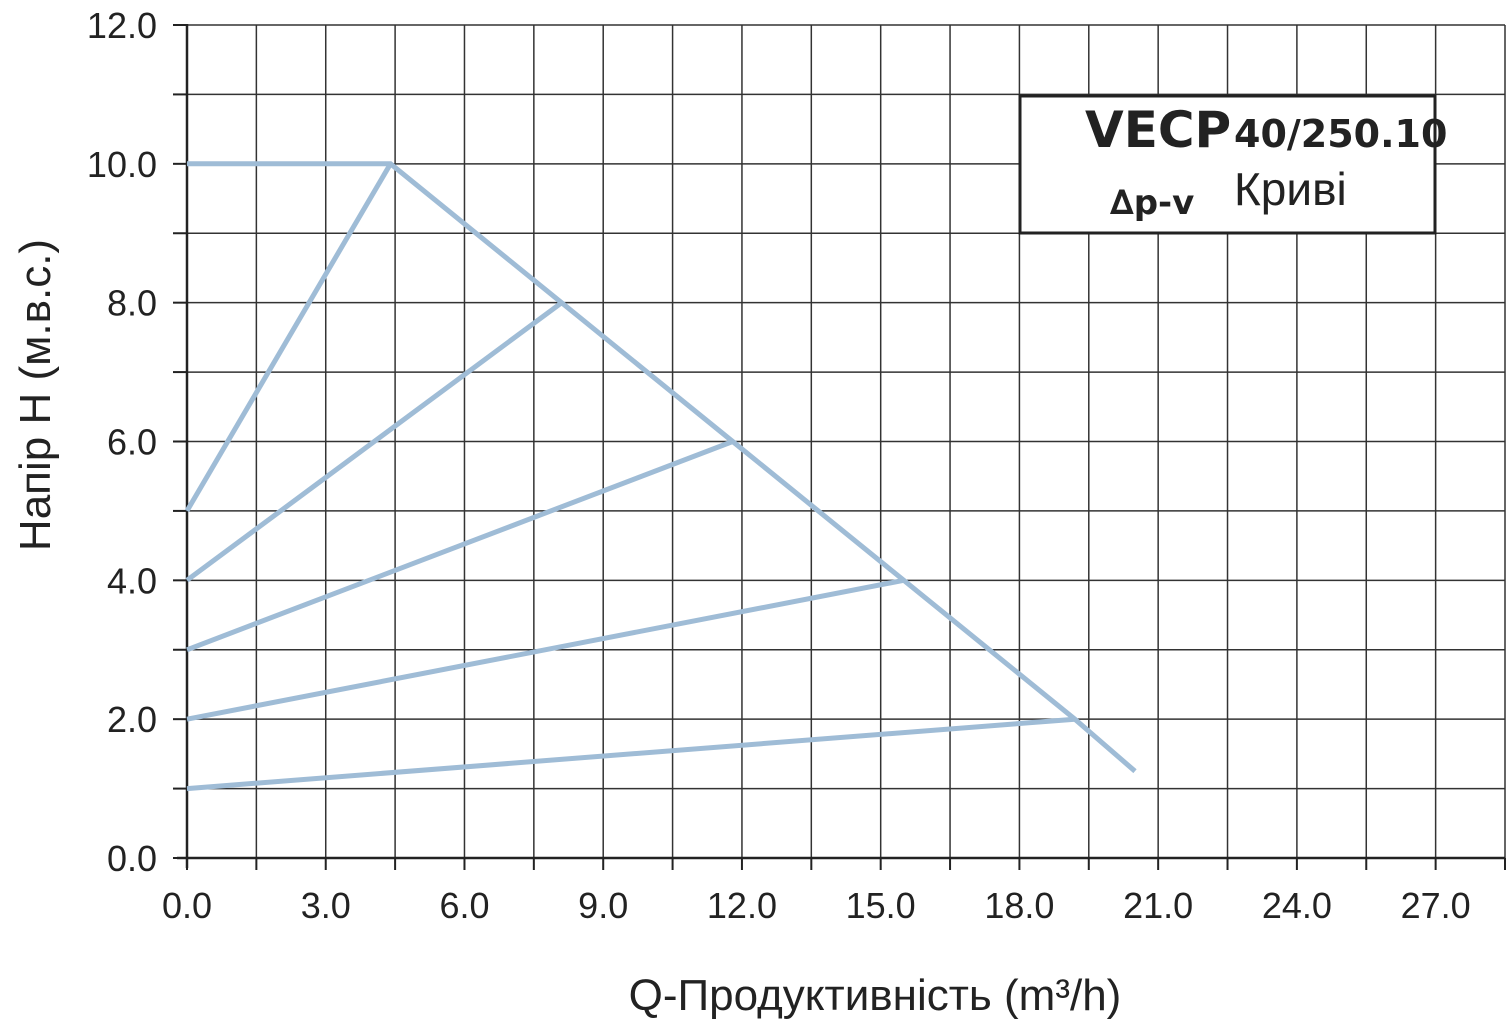 This screenshot has width=1510, height=1026. Describe the element at coordinates (1152, 203) in the screenshot. I see `legend-mode: ∆p-v` at that location.